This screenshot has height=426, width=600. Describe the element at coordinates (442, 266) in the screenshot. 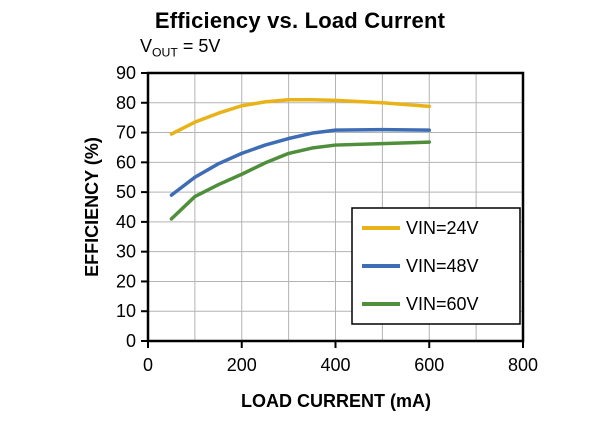

I see `legend-label: VIN=48V` at that location.